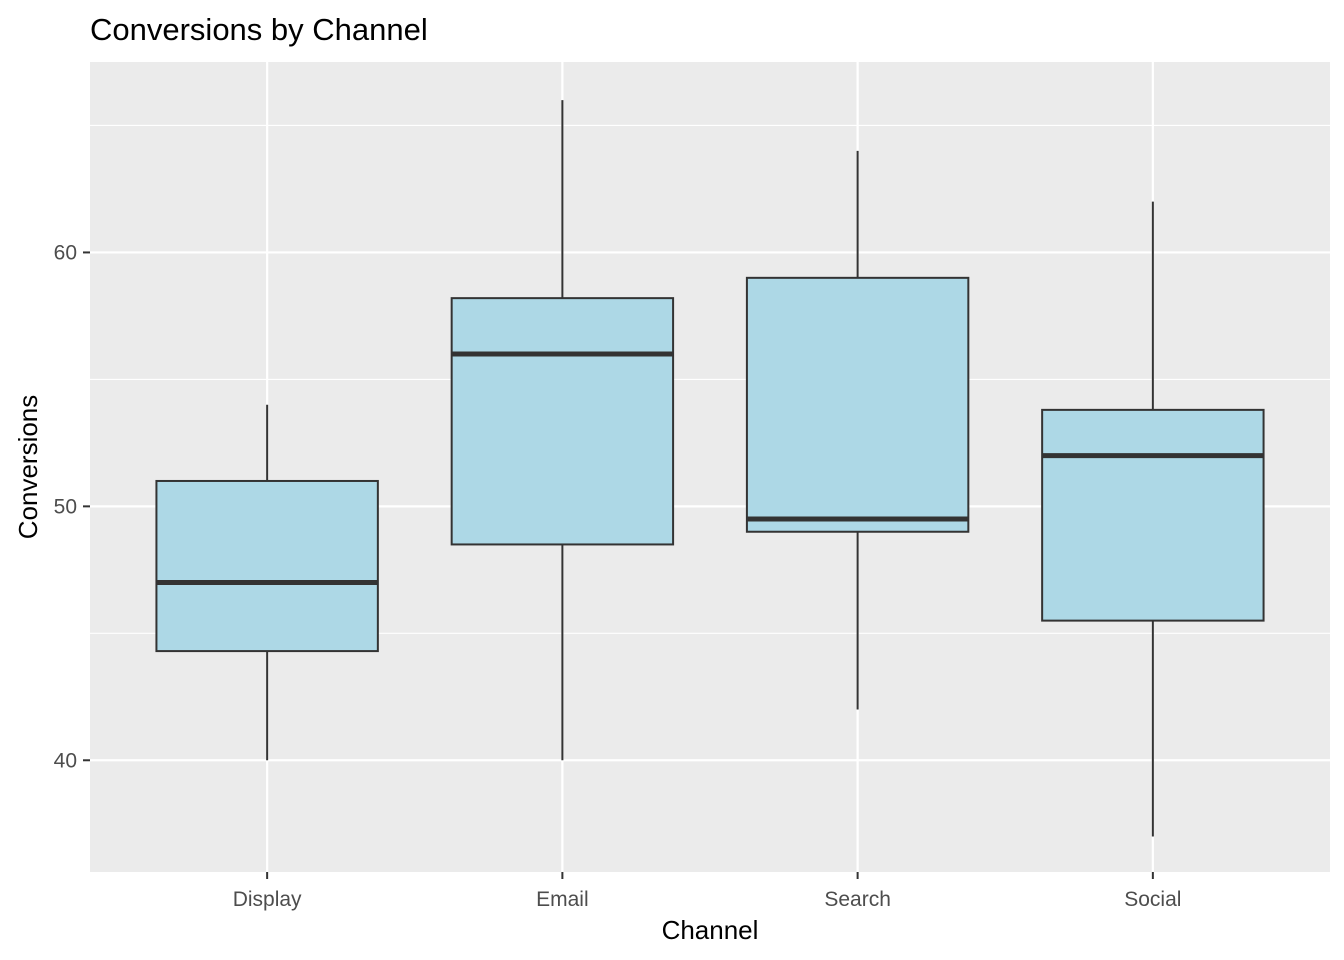 This screenshot has width=1344, height=960. I want to click on box-search, so click(857, 430).